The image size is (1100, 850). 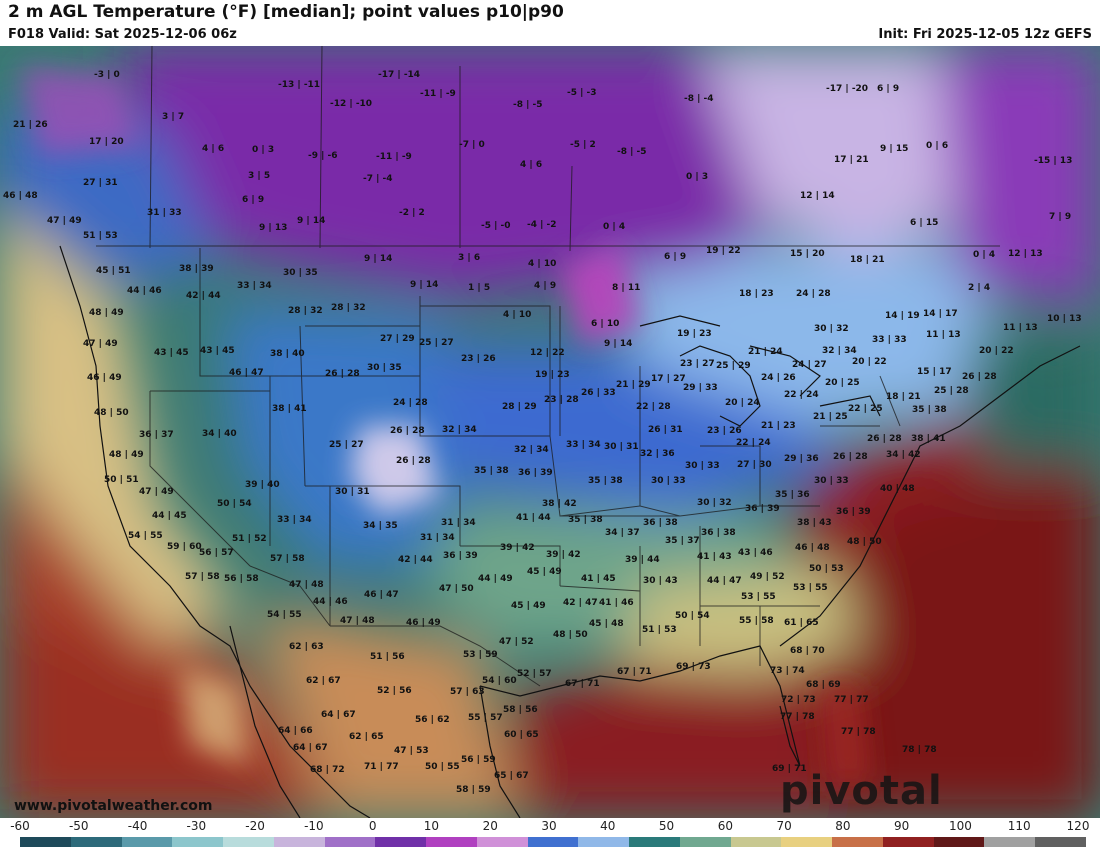 I want to click on point-value: 68 | 72, so click(x=327, y=770).